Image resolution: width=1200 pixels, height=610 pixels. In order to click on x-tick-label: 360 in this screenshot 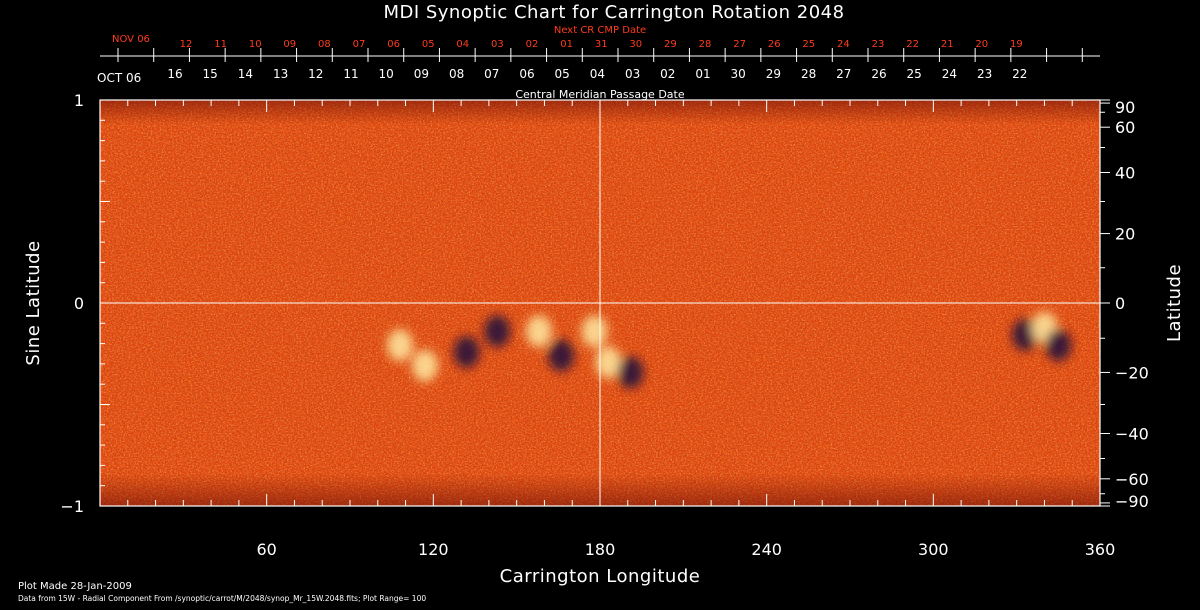, I will do `click(1100, 549)`.